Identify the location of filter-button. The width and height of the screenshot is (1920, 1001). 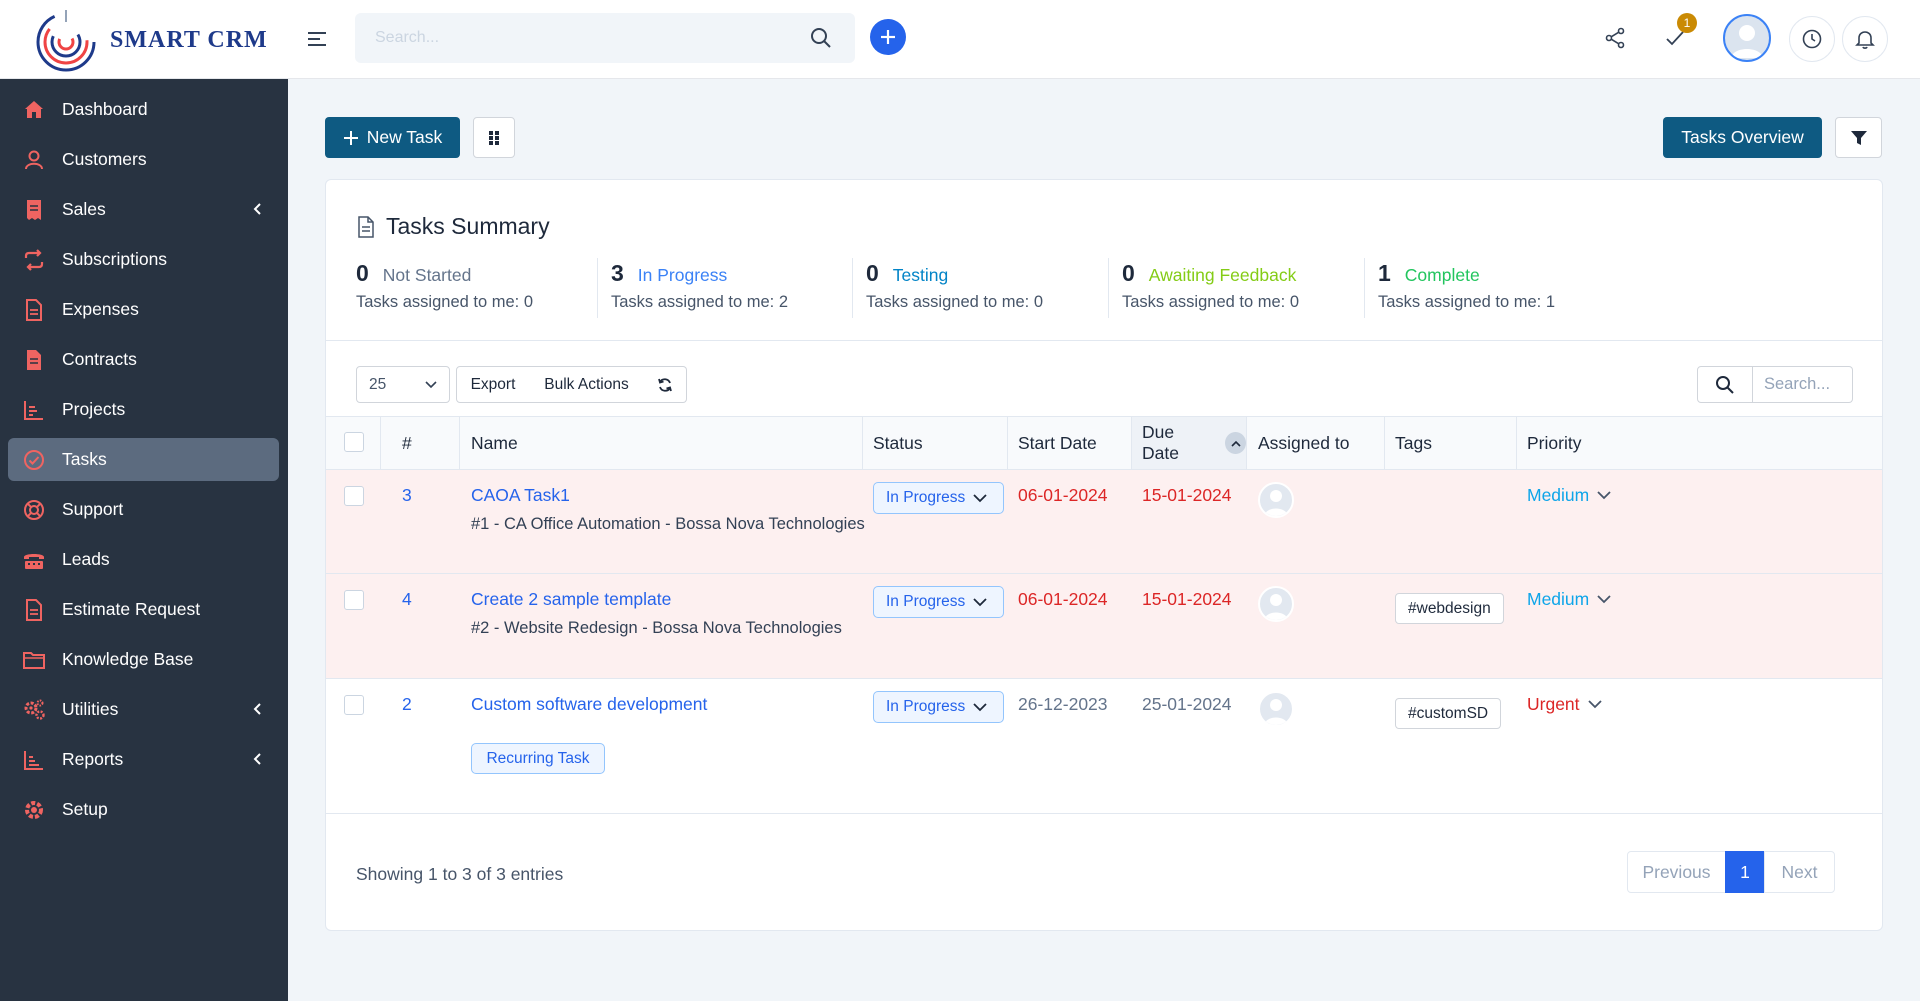
(1858, 137).